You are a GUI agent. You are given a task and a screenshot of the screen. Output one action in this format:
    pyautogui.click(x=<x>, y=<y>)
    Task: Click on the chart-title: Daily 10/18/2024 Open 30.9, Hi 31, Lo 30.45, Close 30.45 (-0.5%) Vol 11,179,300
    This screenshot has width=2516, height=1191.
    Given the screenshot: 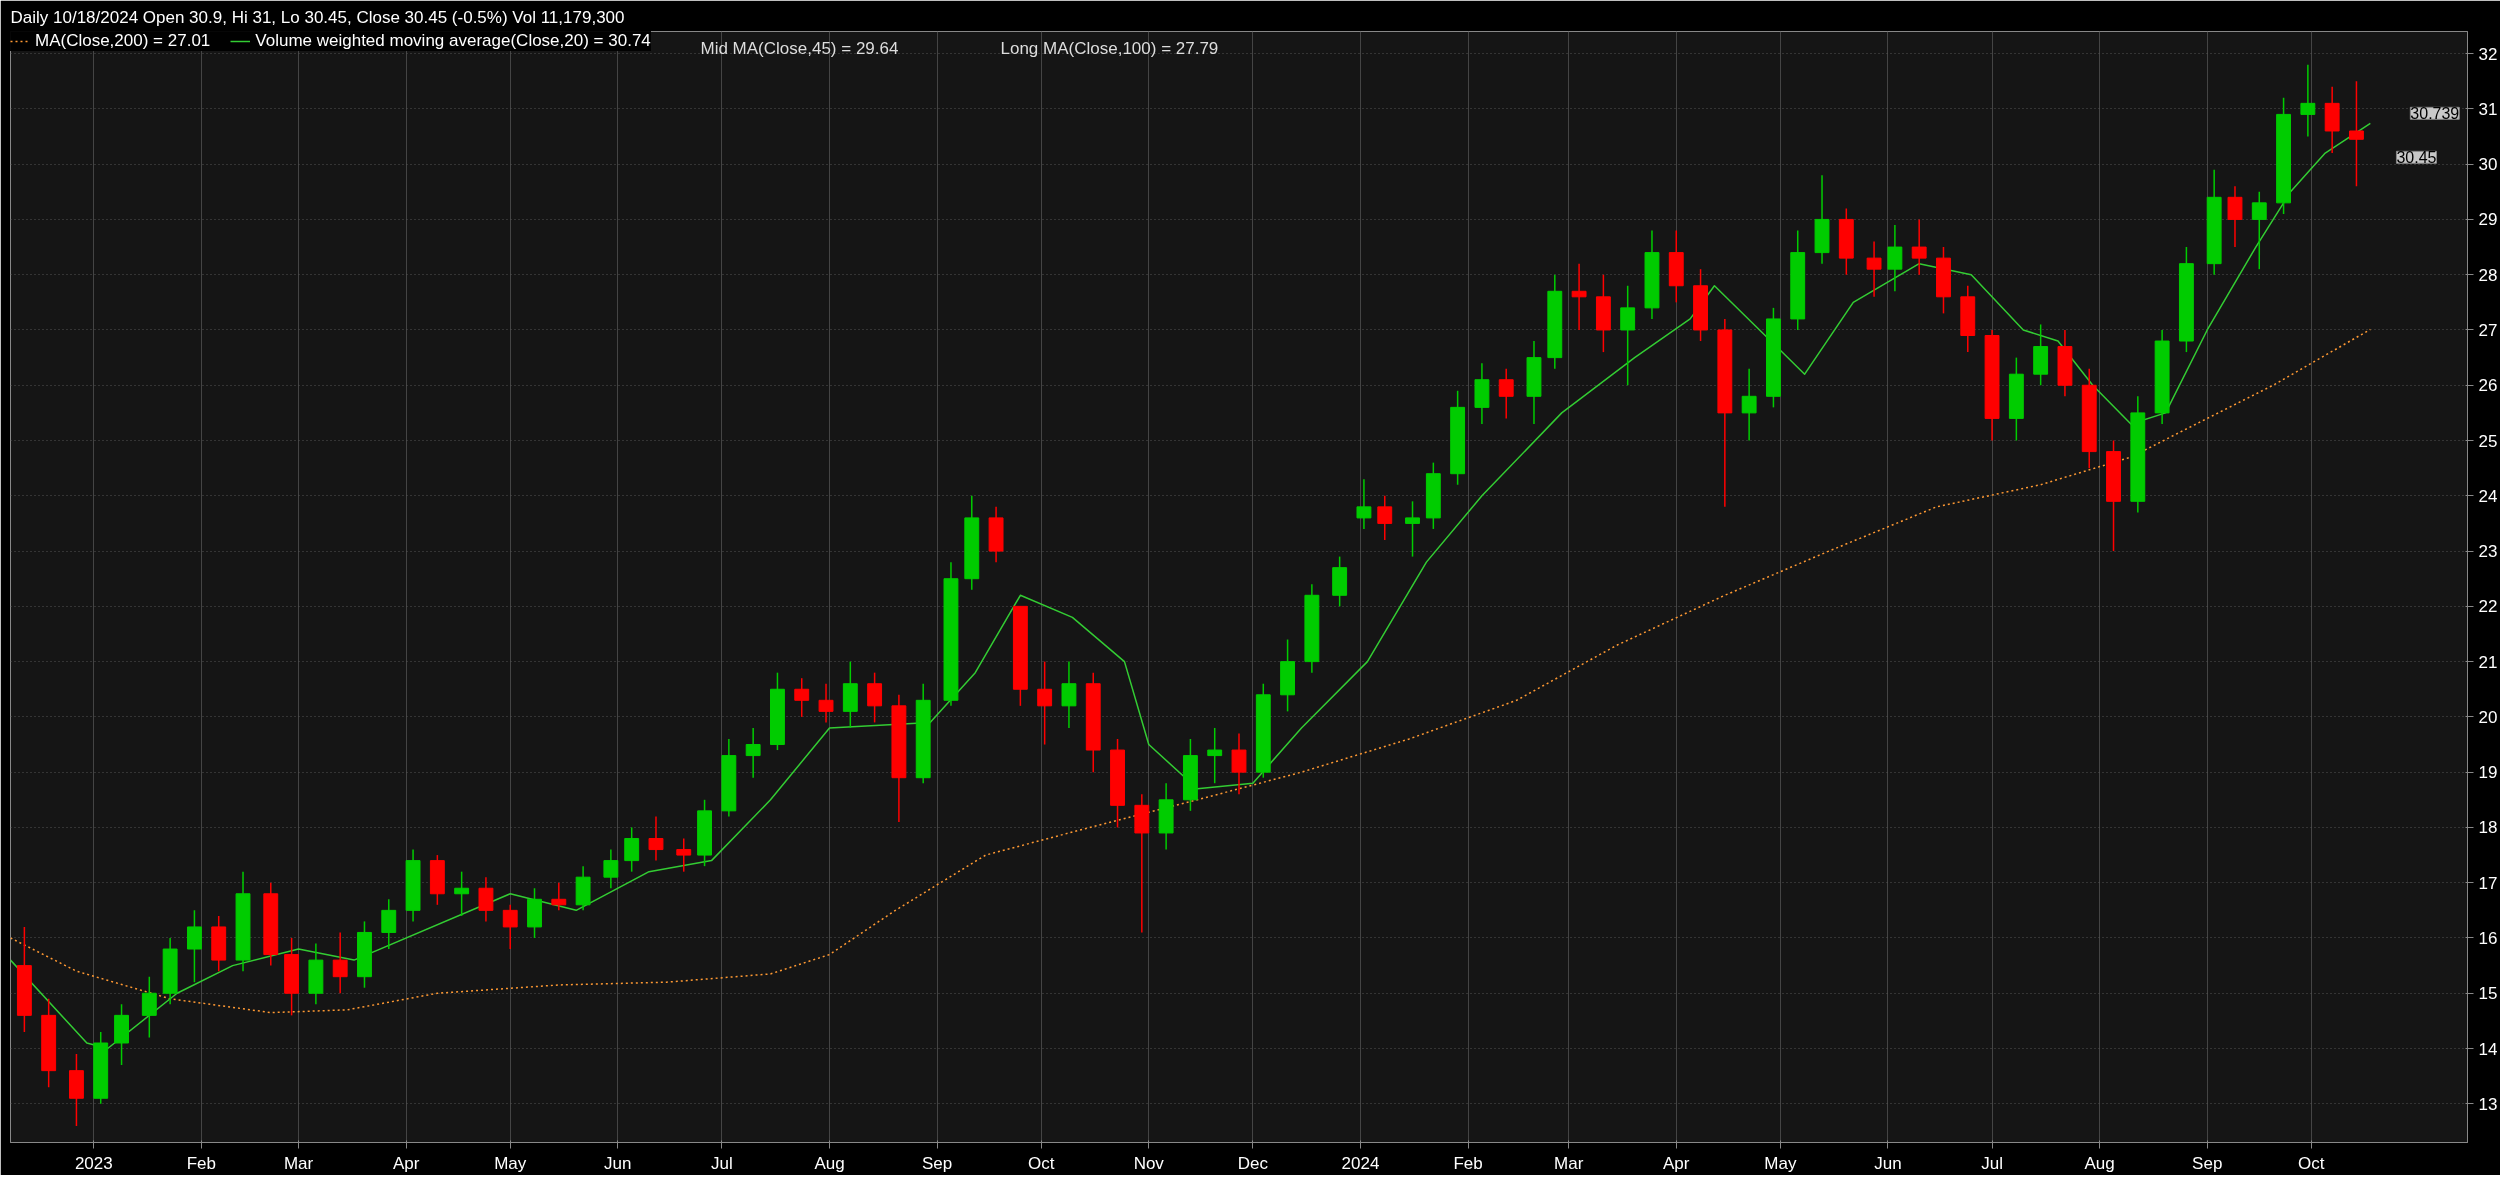 What is the action you would take?
    pyautogui.click(x=317, y=17)
    